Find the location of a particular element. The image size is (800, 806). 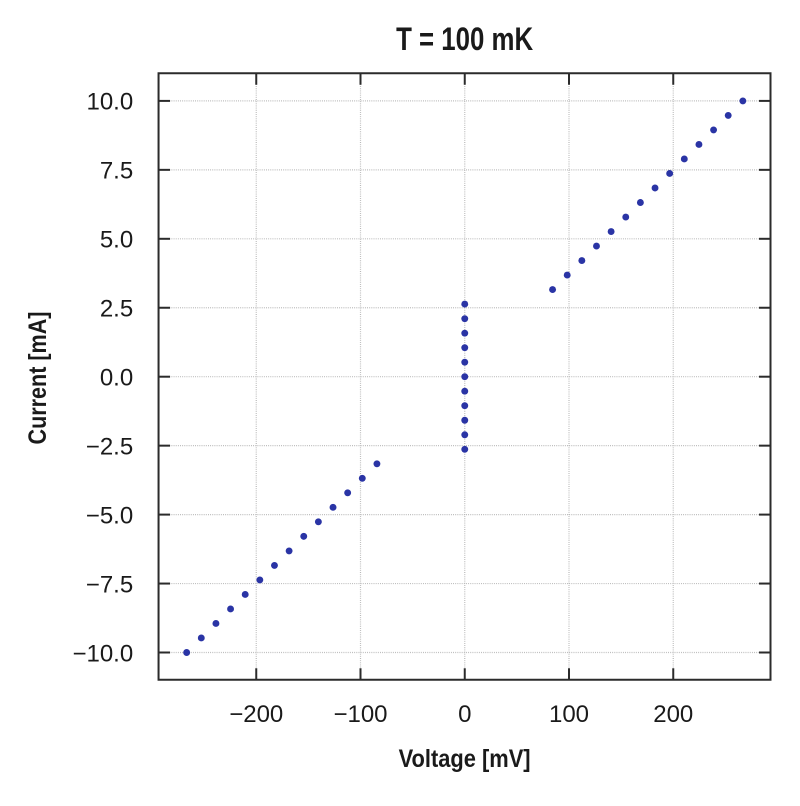

svg-text: 100 is located at coordinates (569, 714).